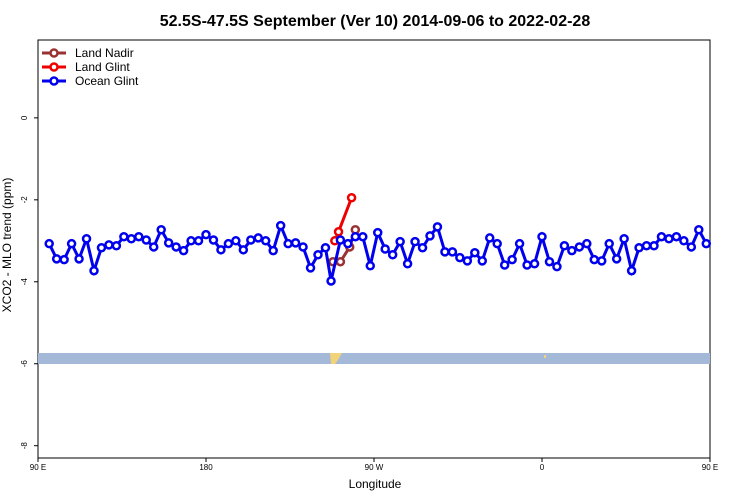 This screenshot has width=750, height=500. Describe the element at coordinates (378, 253) in the screenshot. I see `series` at that location.